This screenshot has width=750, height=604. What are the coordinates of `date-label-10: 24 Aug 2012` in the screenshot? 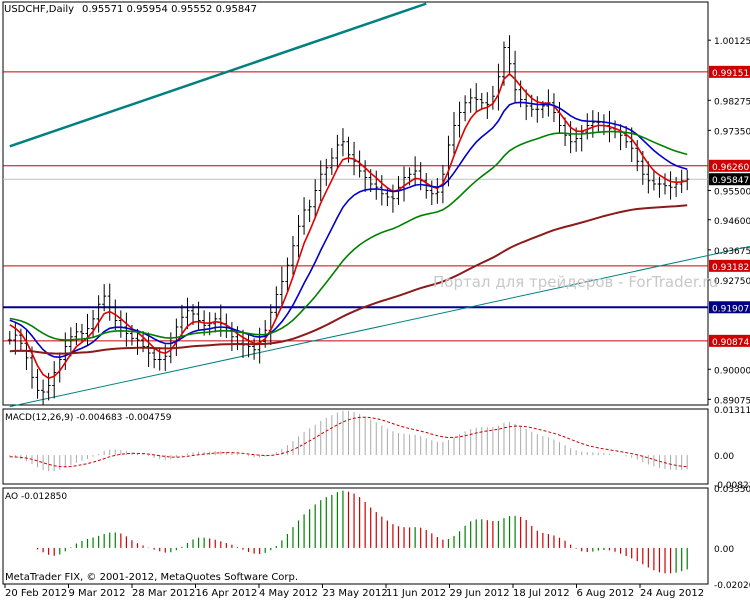 It's located at (672, 593).